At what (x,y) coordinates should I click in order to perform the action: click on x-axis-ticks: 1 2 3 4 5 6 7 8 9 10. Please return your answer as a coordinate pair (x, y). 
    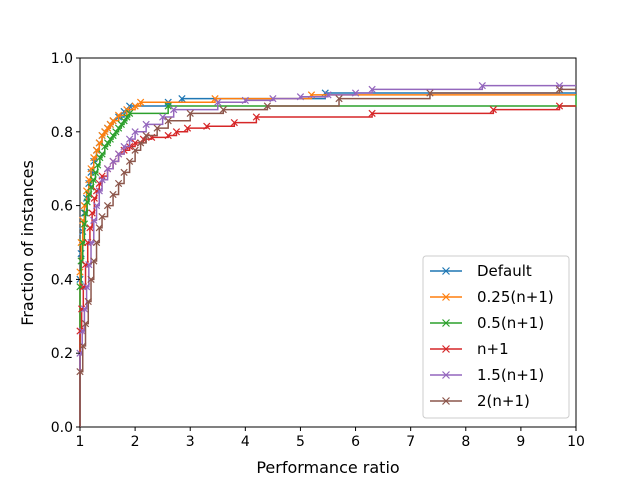
    Looking at the image, I should click on (330, 438).